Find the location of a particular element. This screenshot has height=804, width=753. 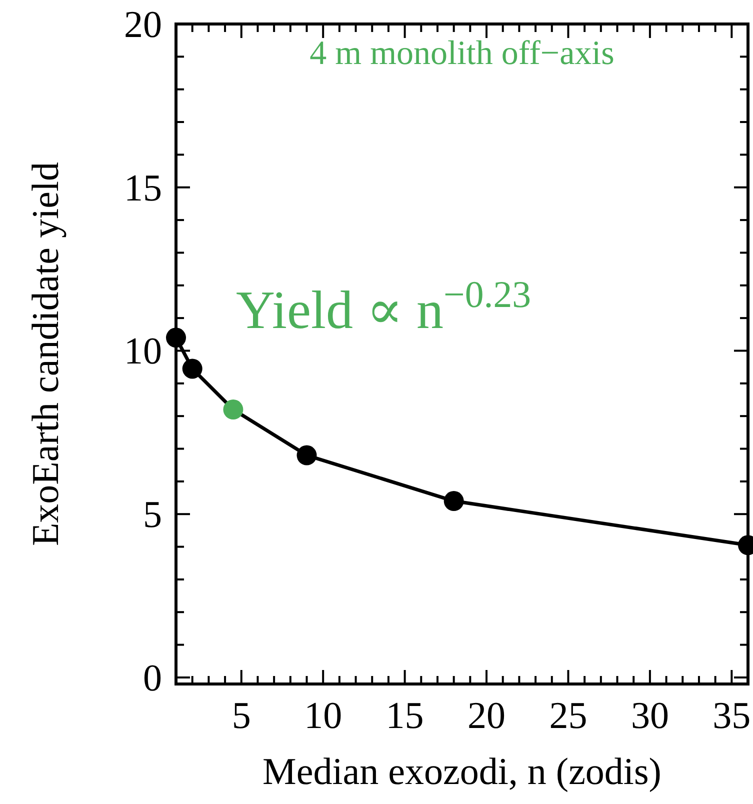

y-tick-label: 0 is located at coordinates (152, 678).